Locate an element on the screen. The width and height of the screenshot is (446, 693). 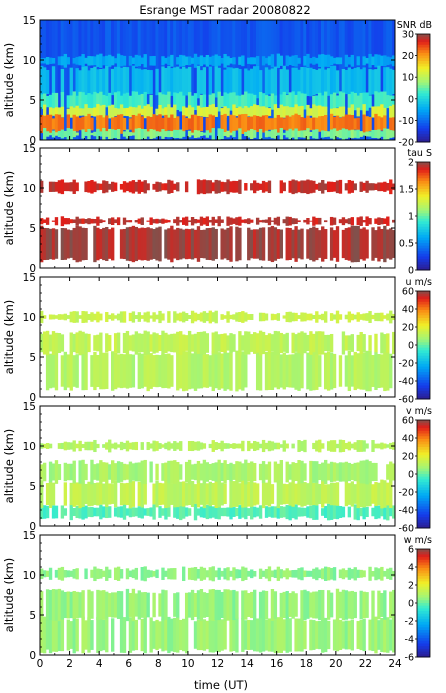
y-tick-label: 0 is located at coordinates (32, 527).